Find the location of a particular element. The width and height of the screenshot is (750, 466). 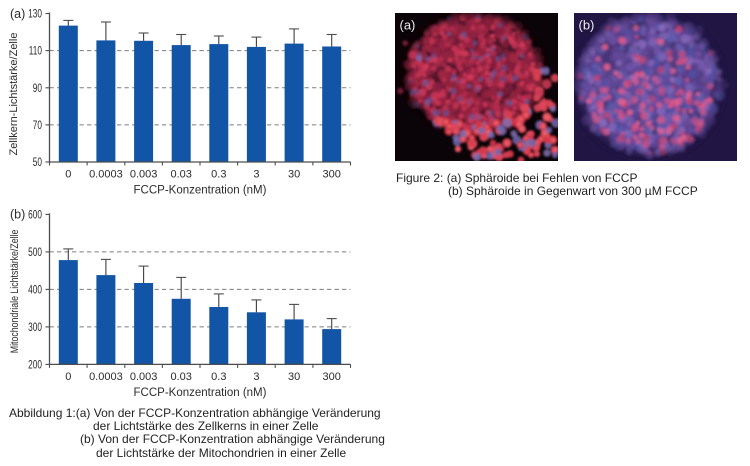

svg-text: 200 is located at coordinates (35, 365).